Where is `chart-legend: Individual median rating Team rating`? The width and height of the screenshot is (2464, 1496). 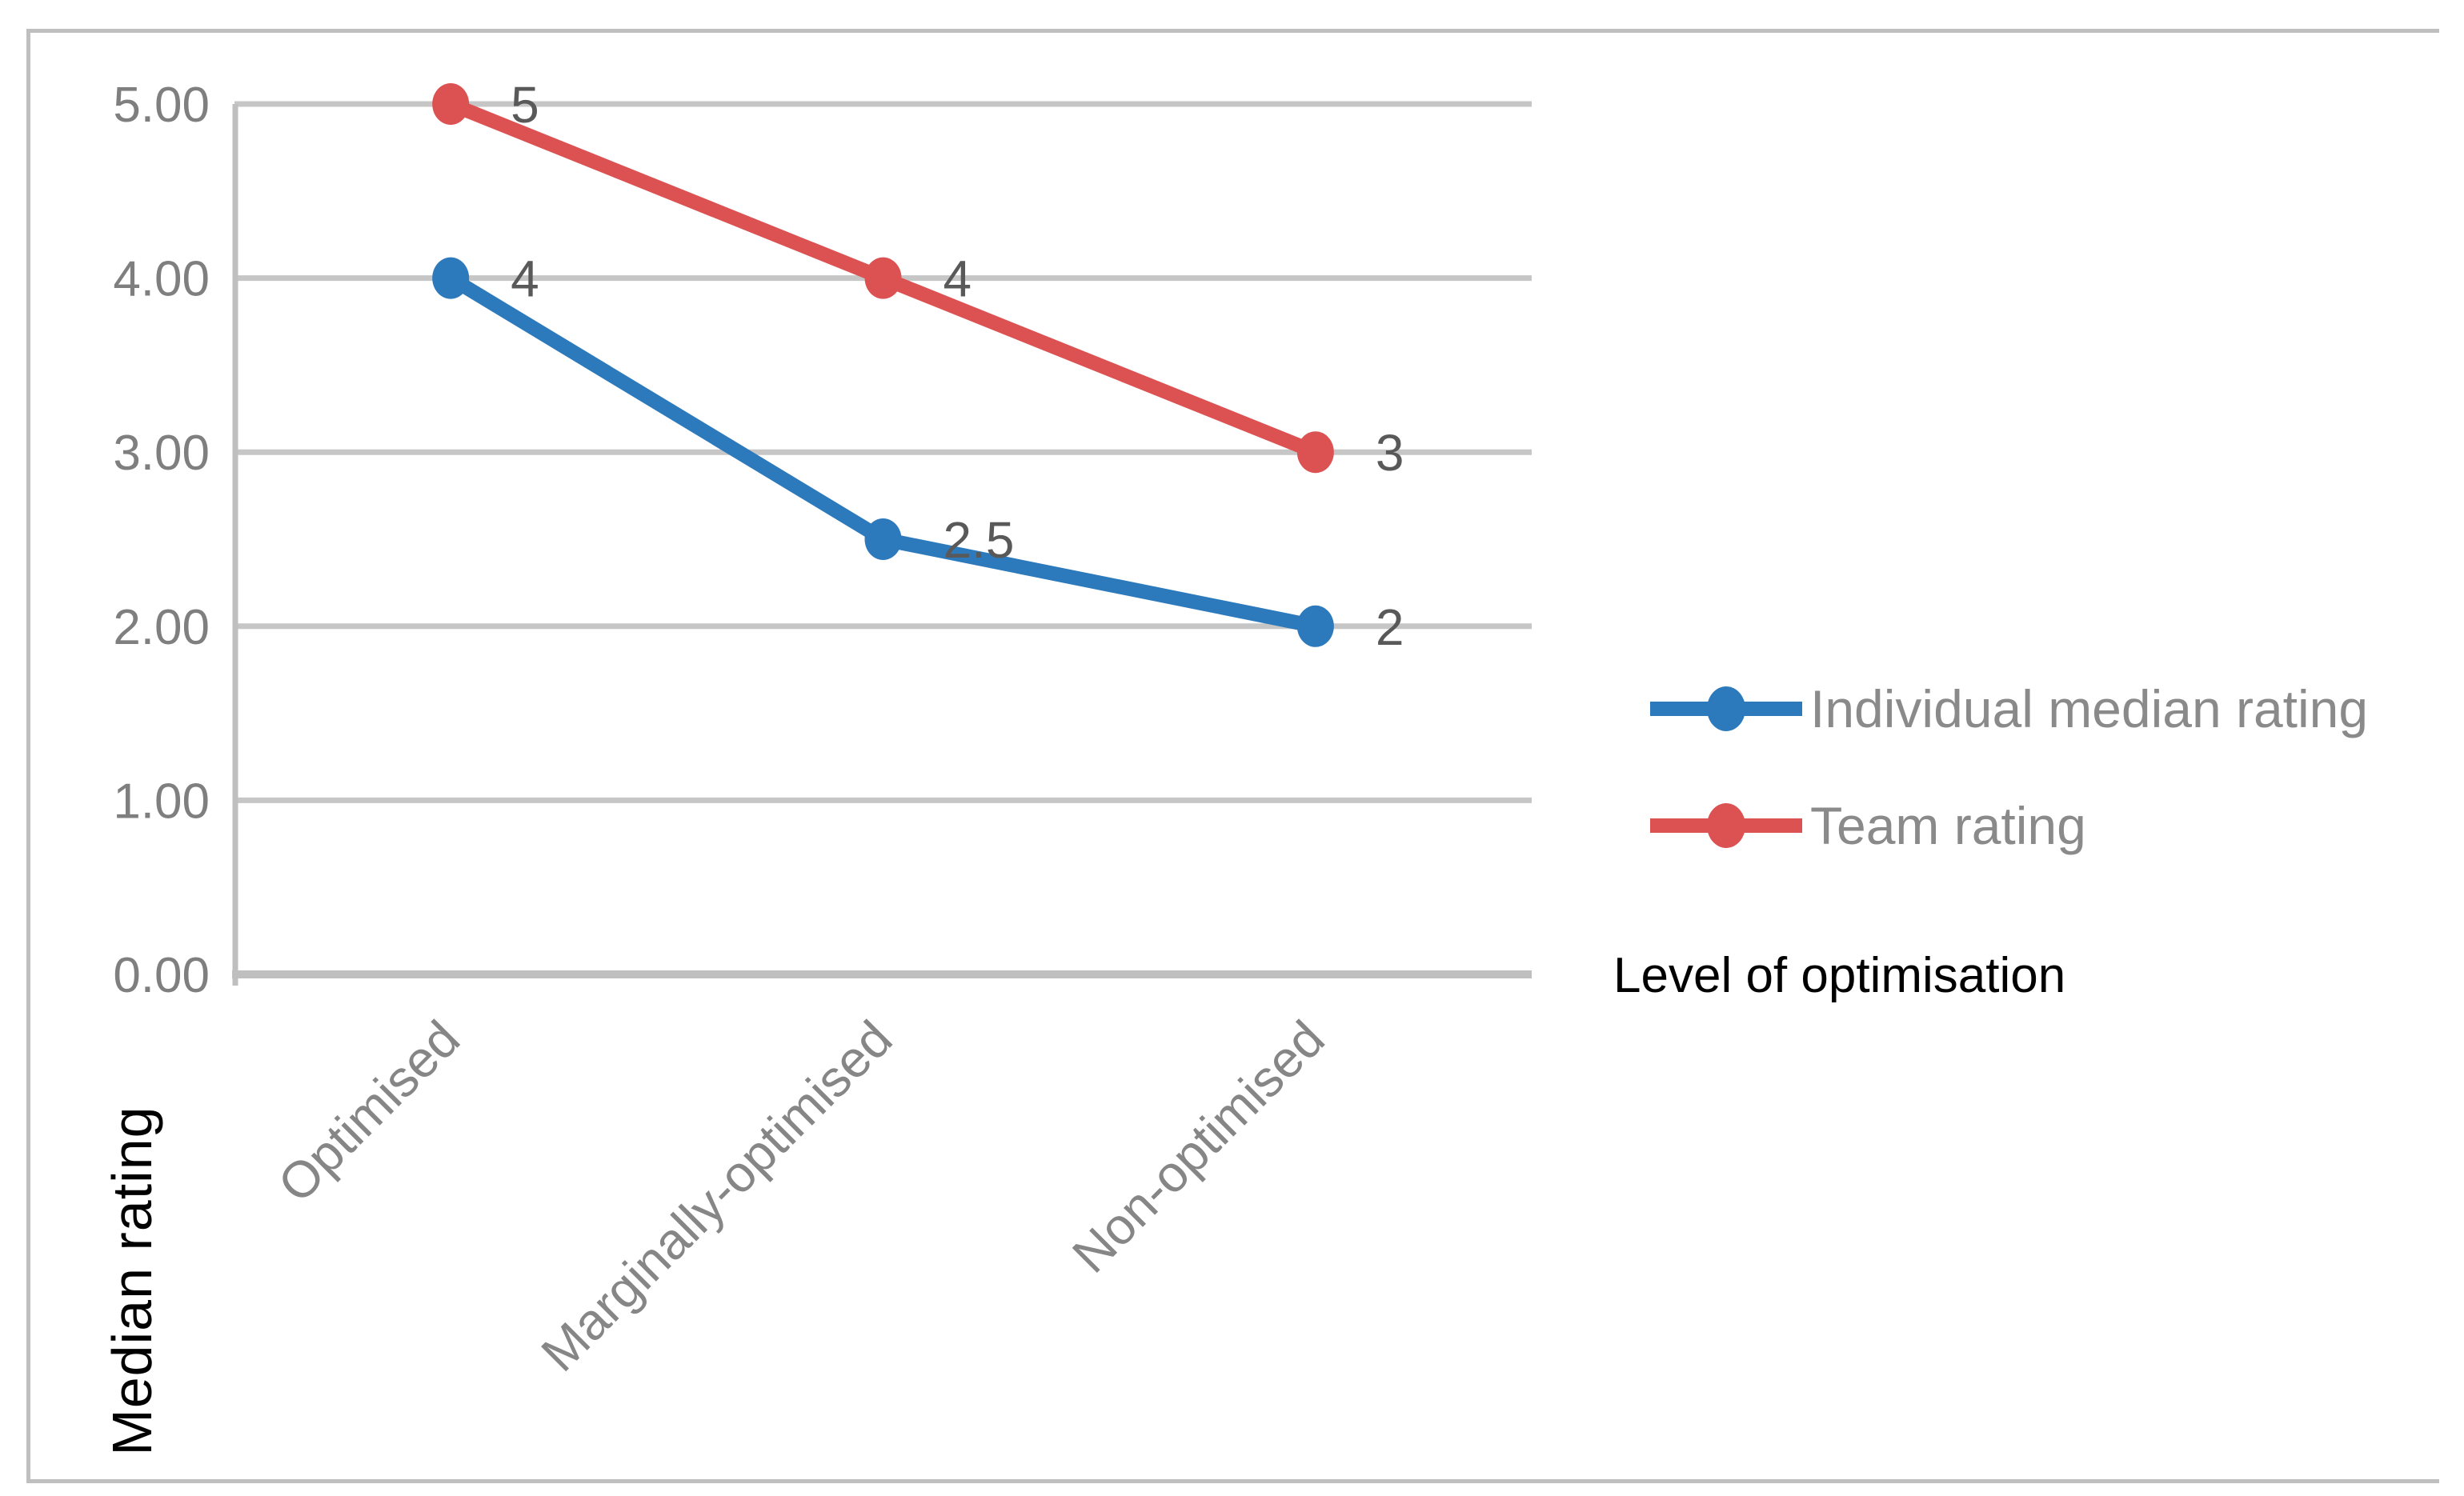
chart-legend: Individual median rating Team rating is located at coordinates (2009, 767).